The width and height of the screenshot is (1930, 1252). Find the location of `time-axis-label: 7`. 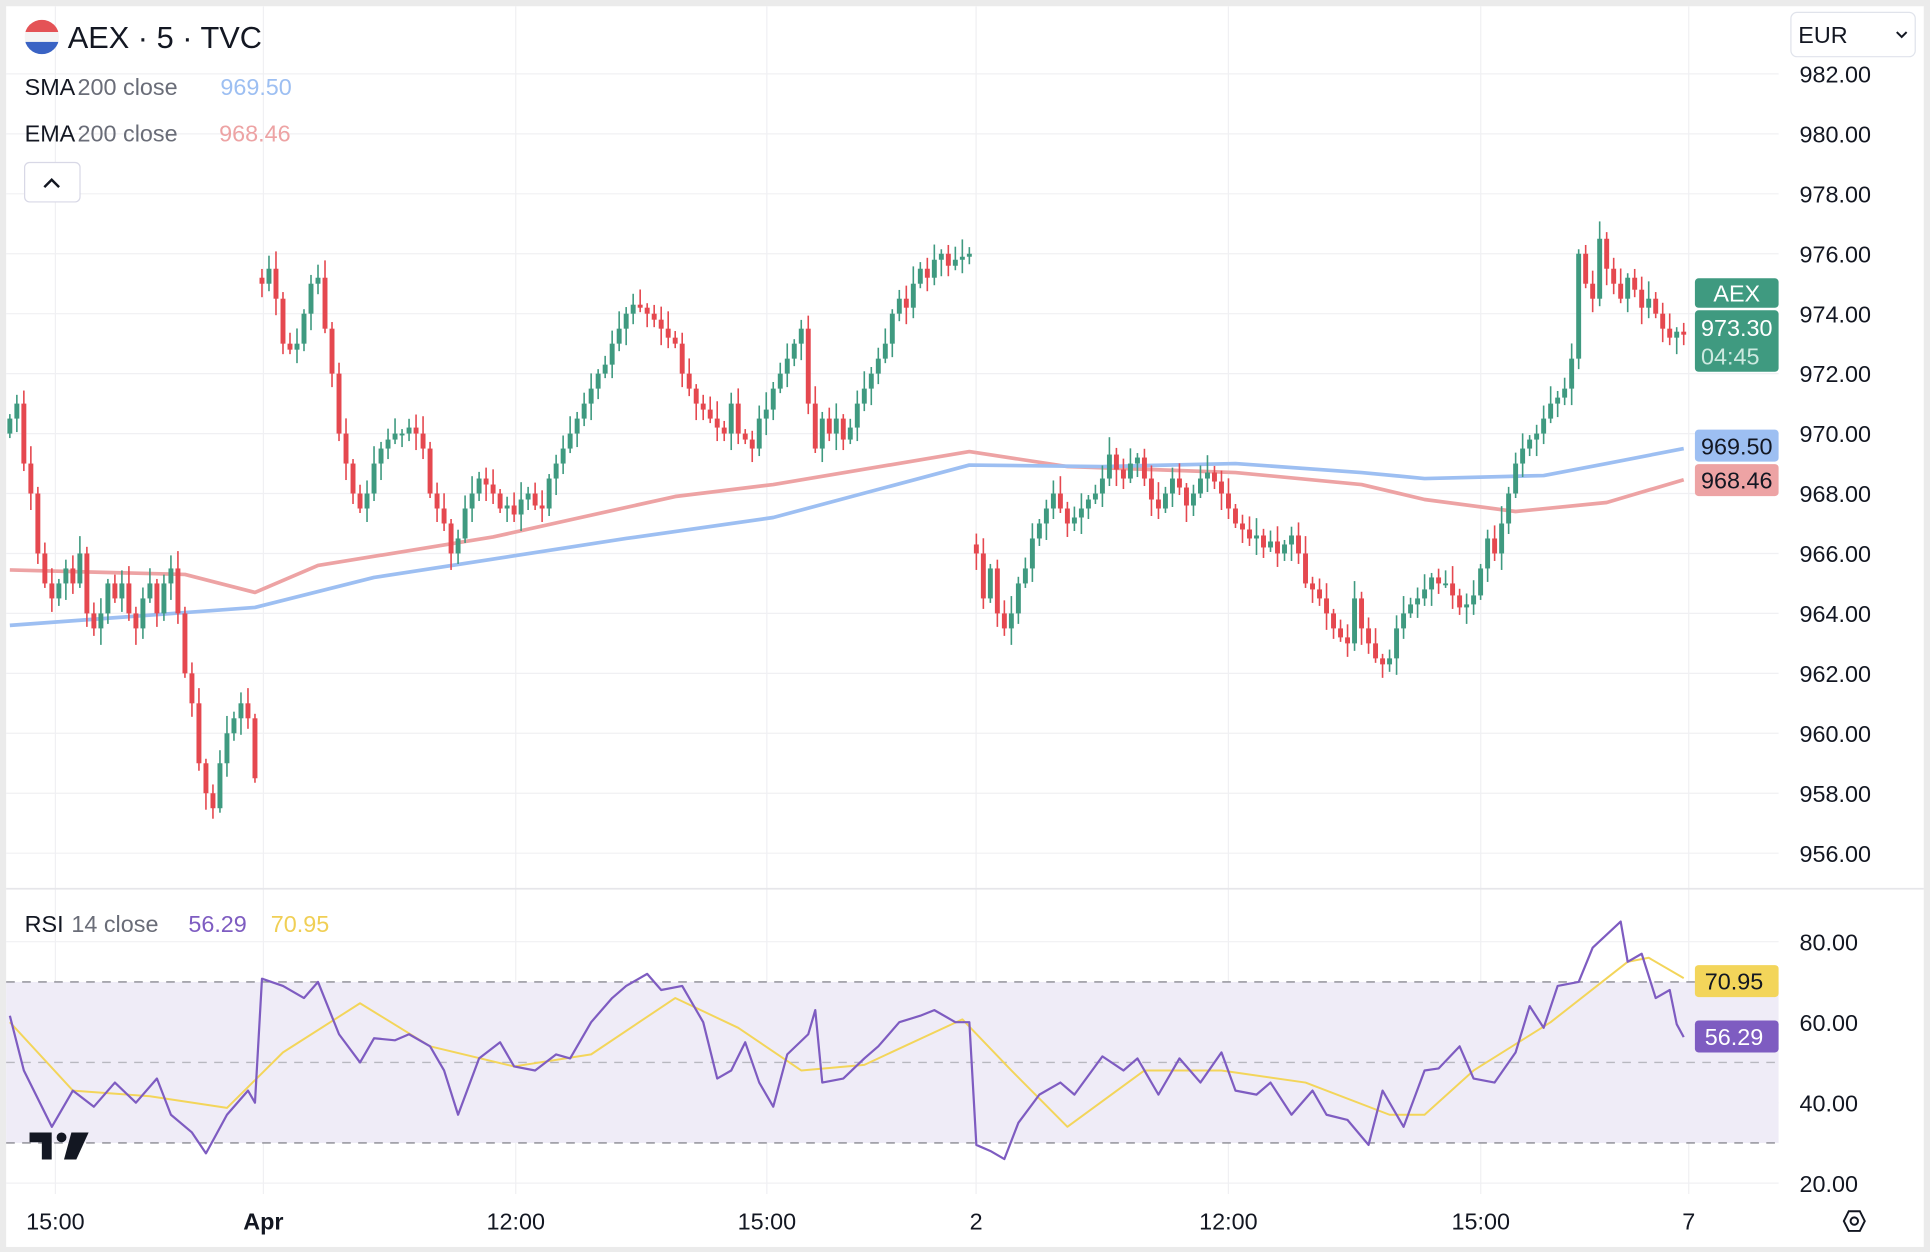

time-axis-label: 7 is located at coordinates (1688, 1222).